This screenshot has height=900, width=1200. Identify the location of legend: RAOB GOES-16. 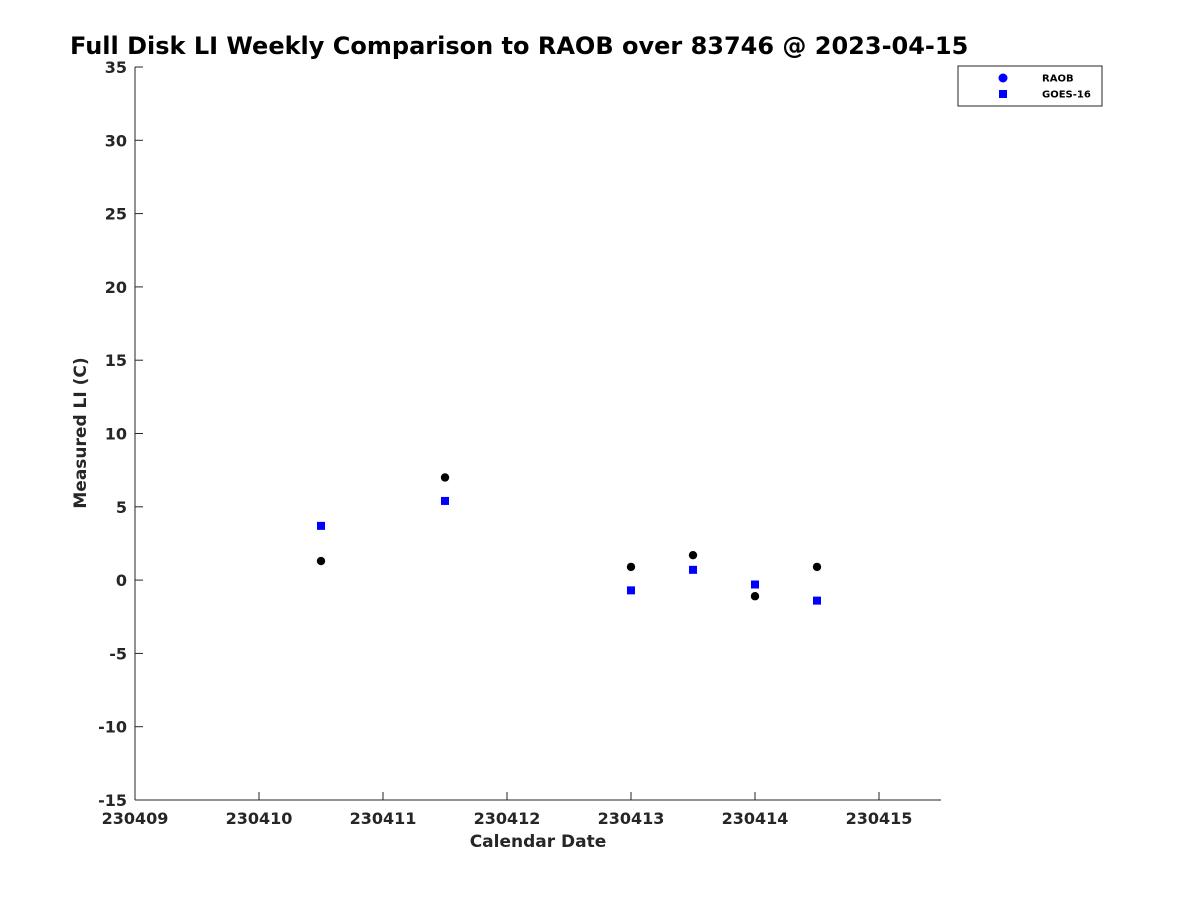
(1030, 86).